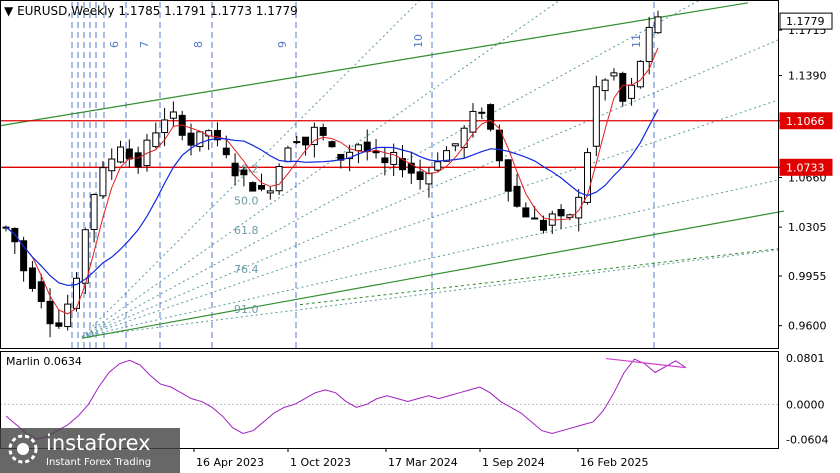  What do you see at coordinates (614, 462) in the screenshot?
I see `time-tick-label: 16 Feb 2025` at bounding box center [614, 462].